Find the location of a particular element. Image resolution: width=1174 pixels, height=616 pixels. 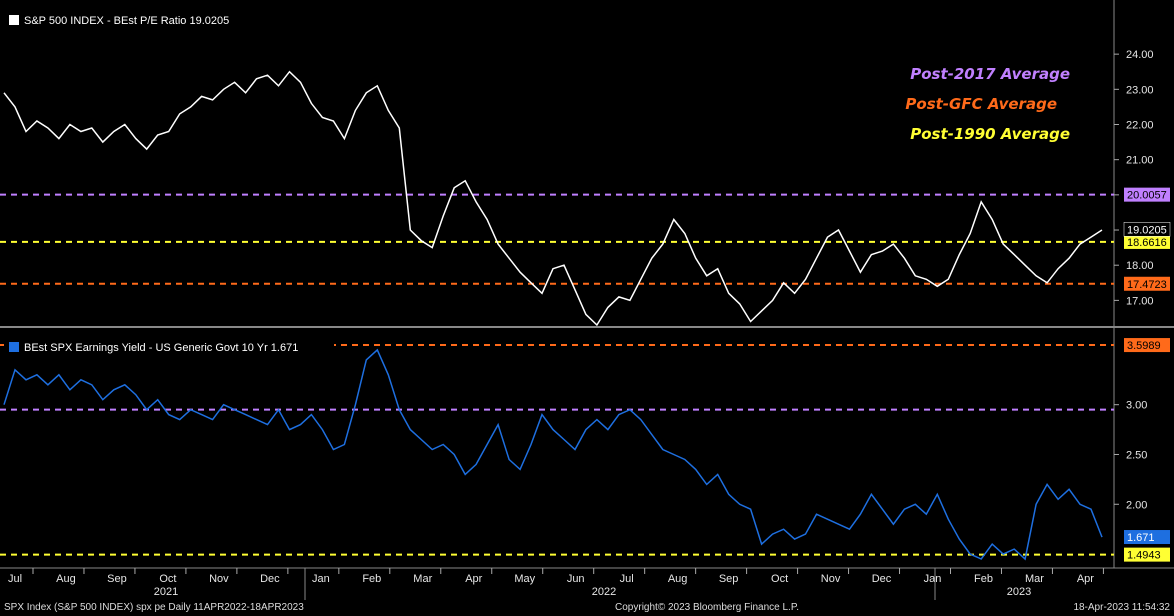

annotation-post-2017: Post-2017 Average is located at coordinates (990, 74).